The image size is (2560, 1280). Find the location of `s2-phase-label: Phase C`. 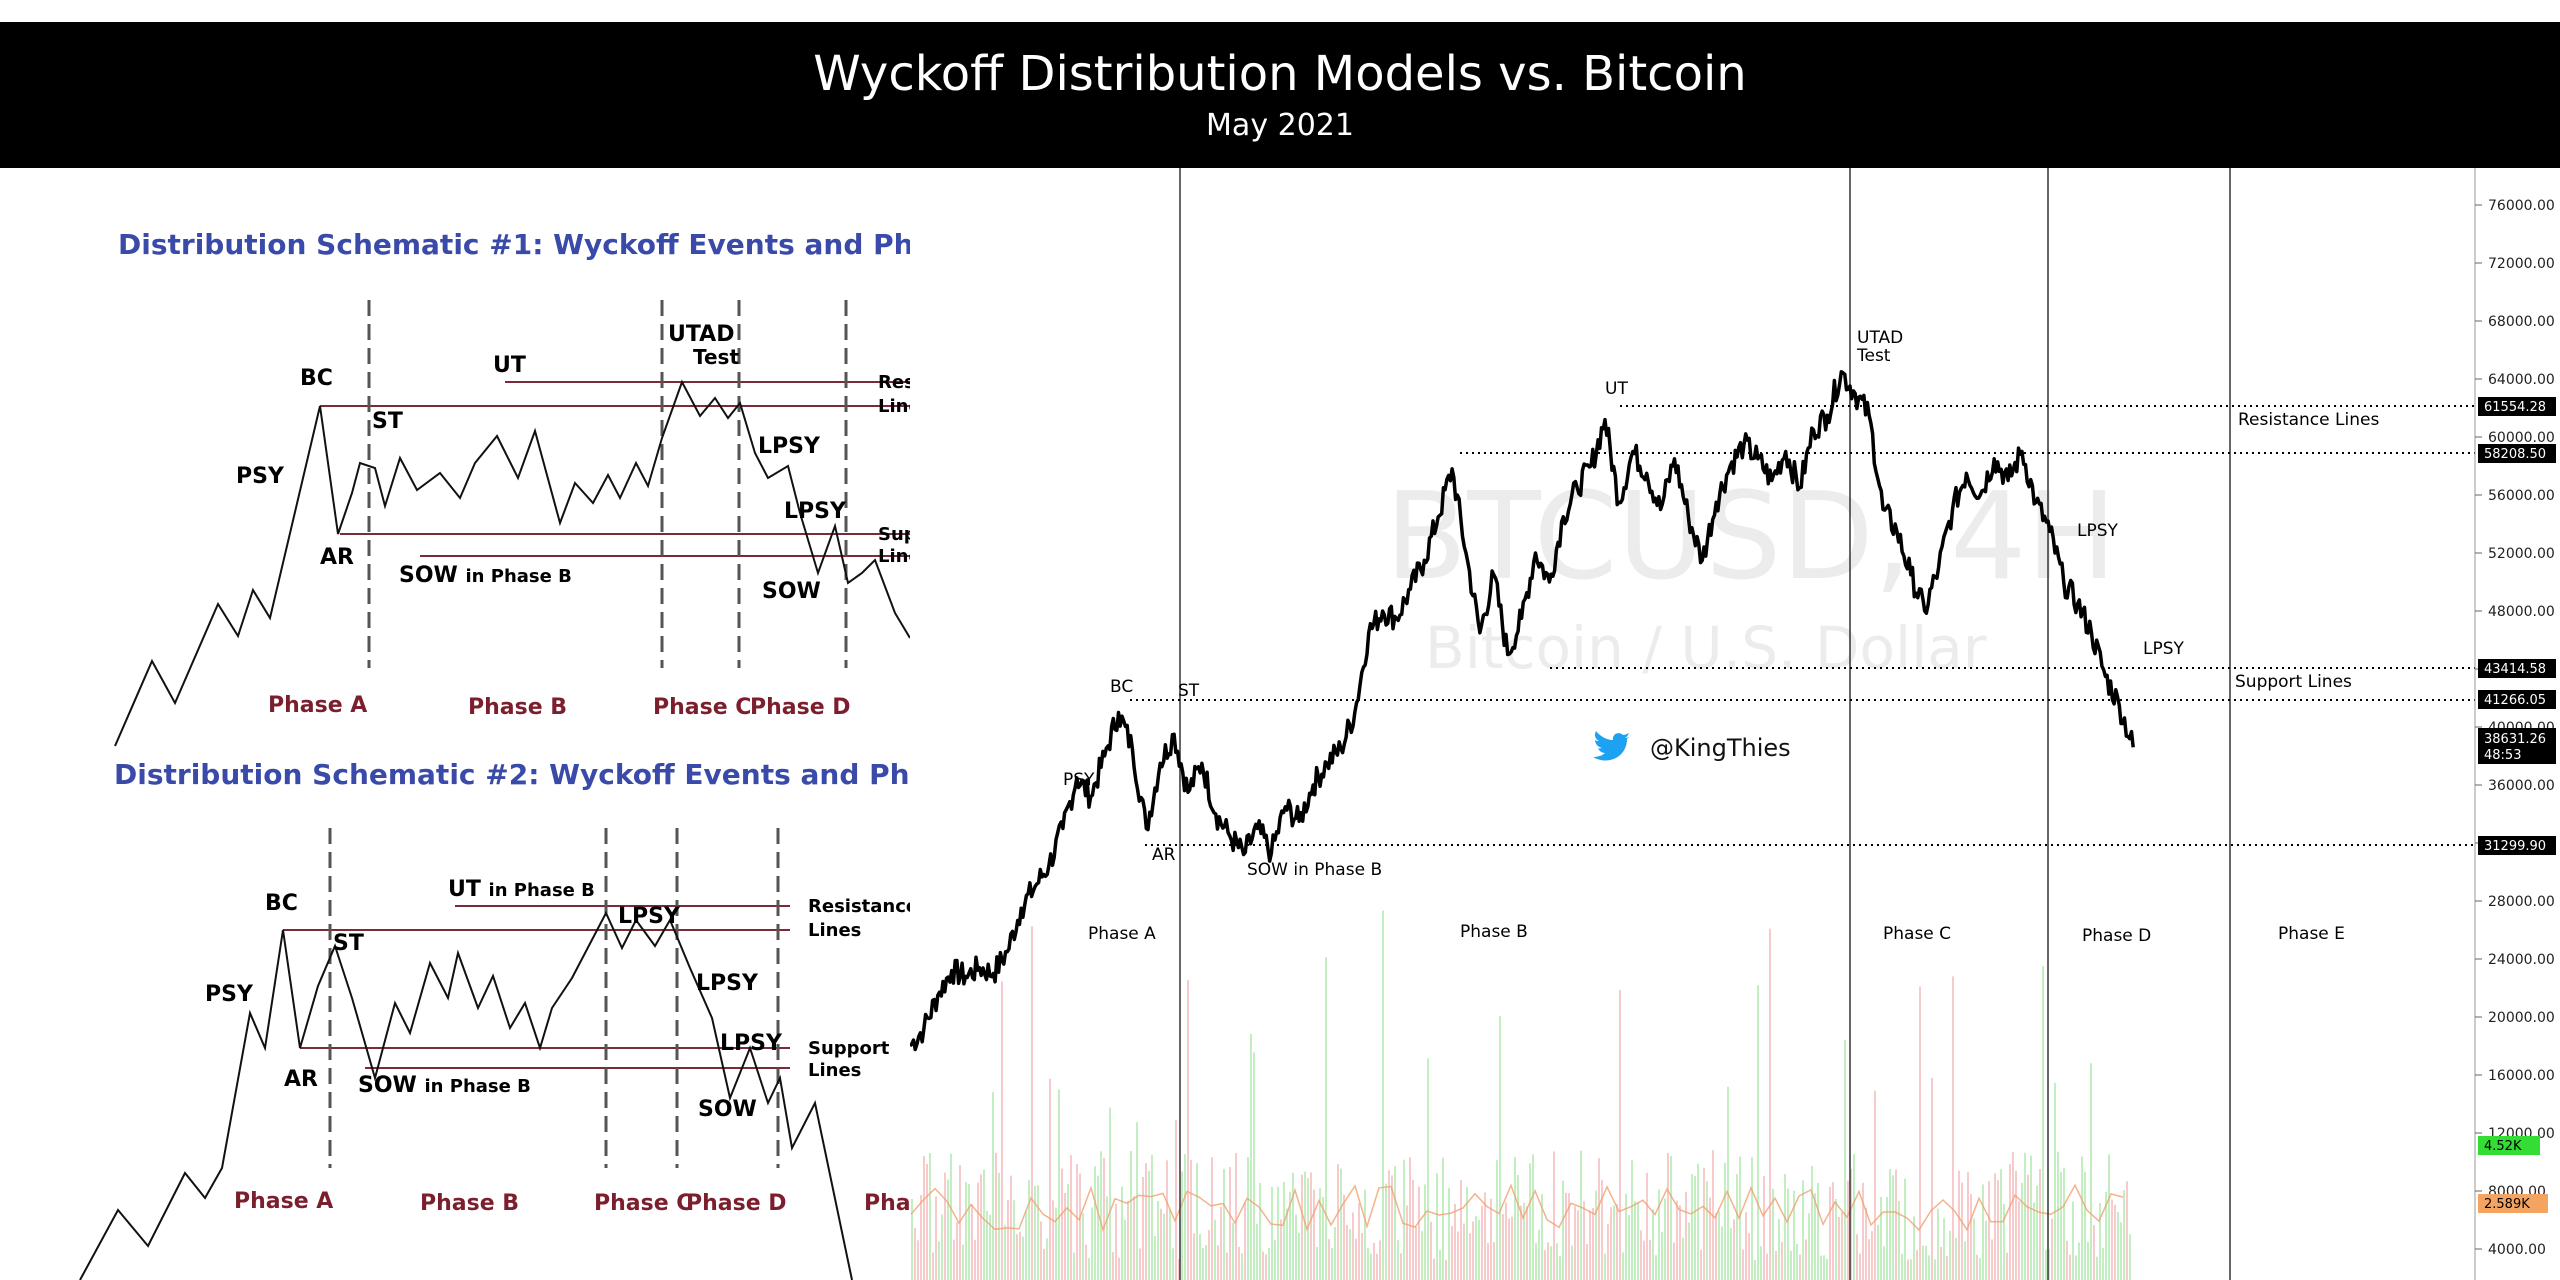

s2-phase-label: Phase C is located at coordinates (643, 1203).